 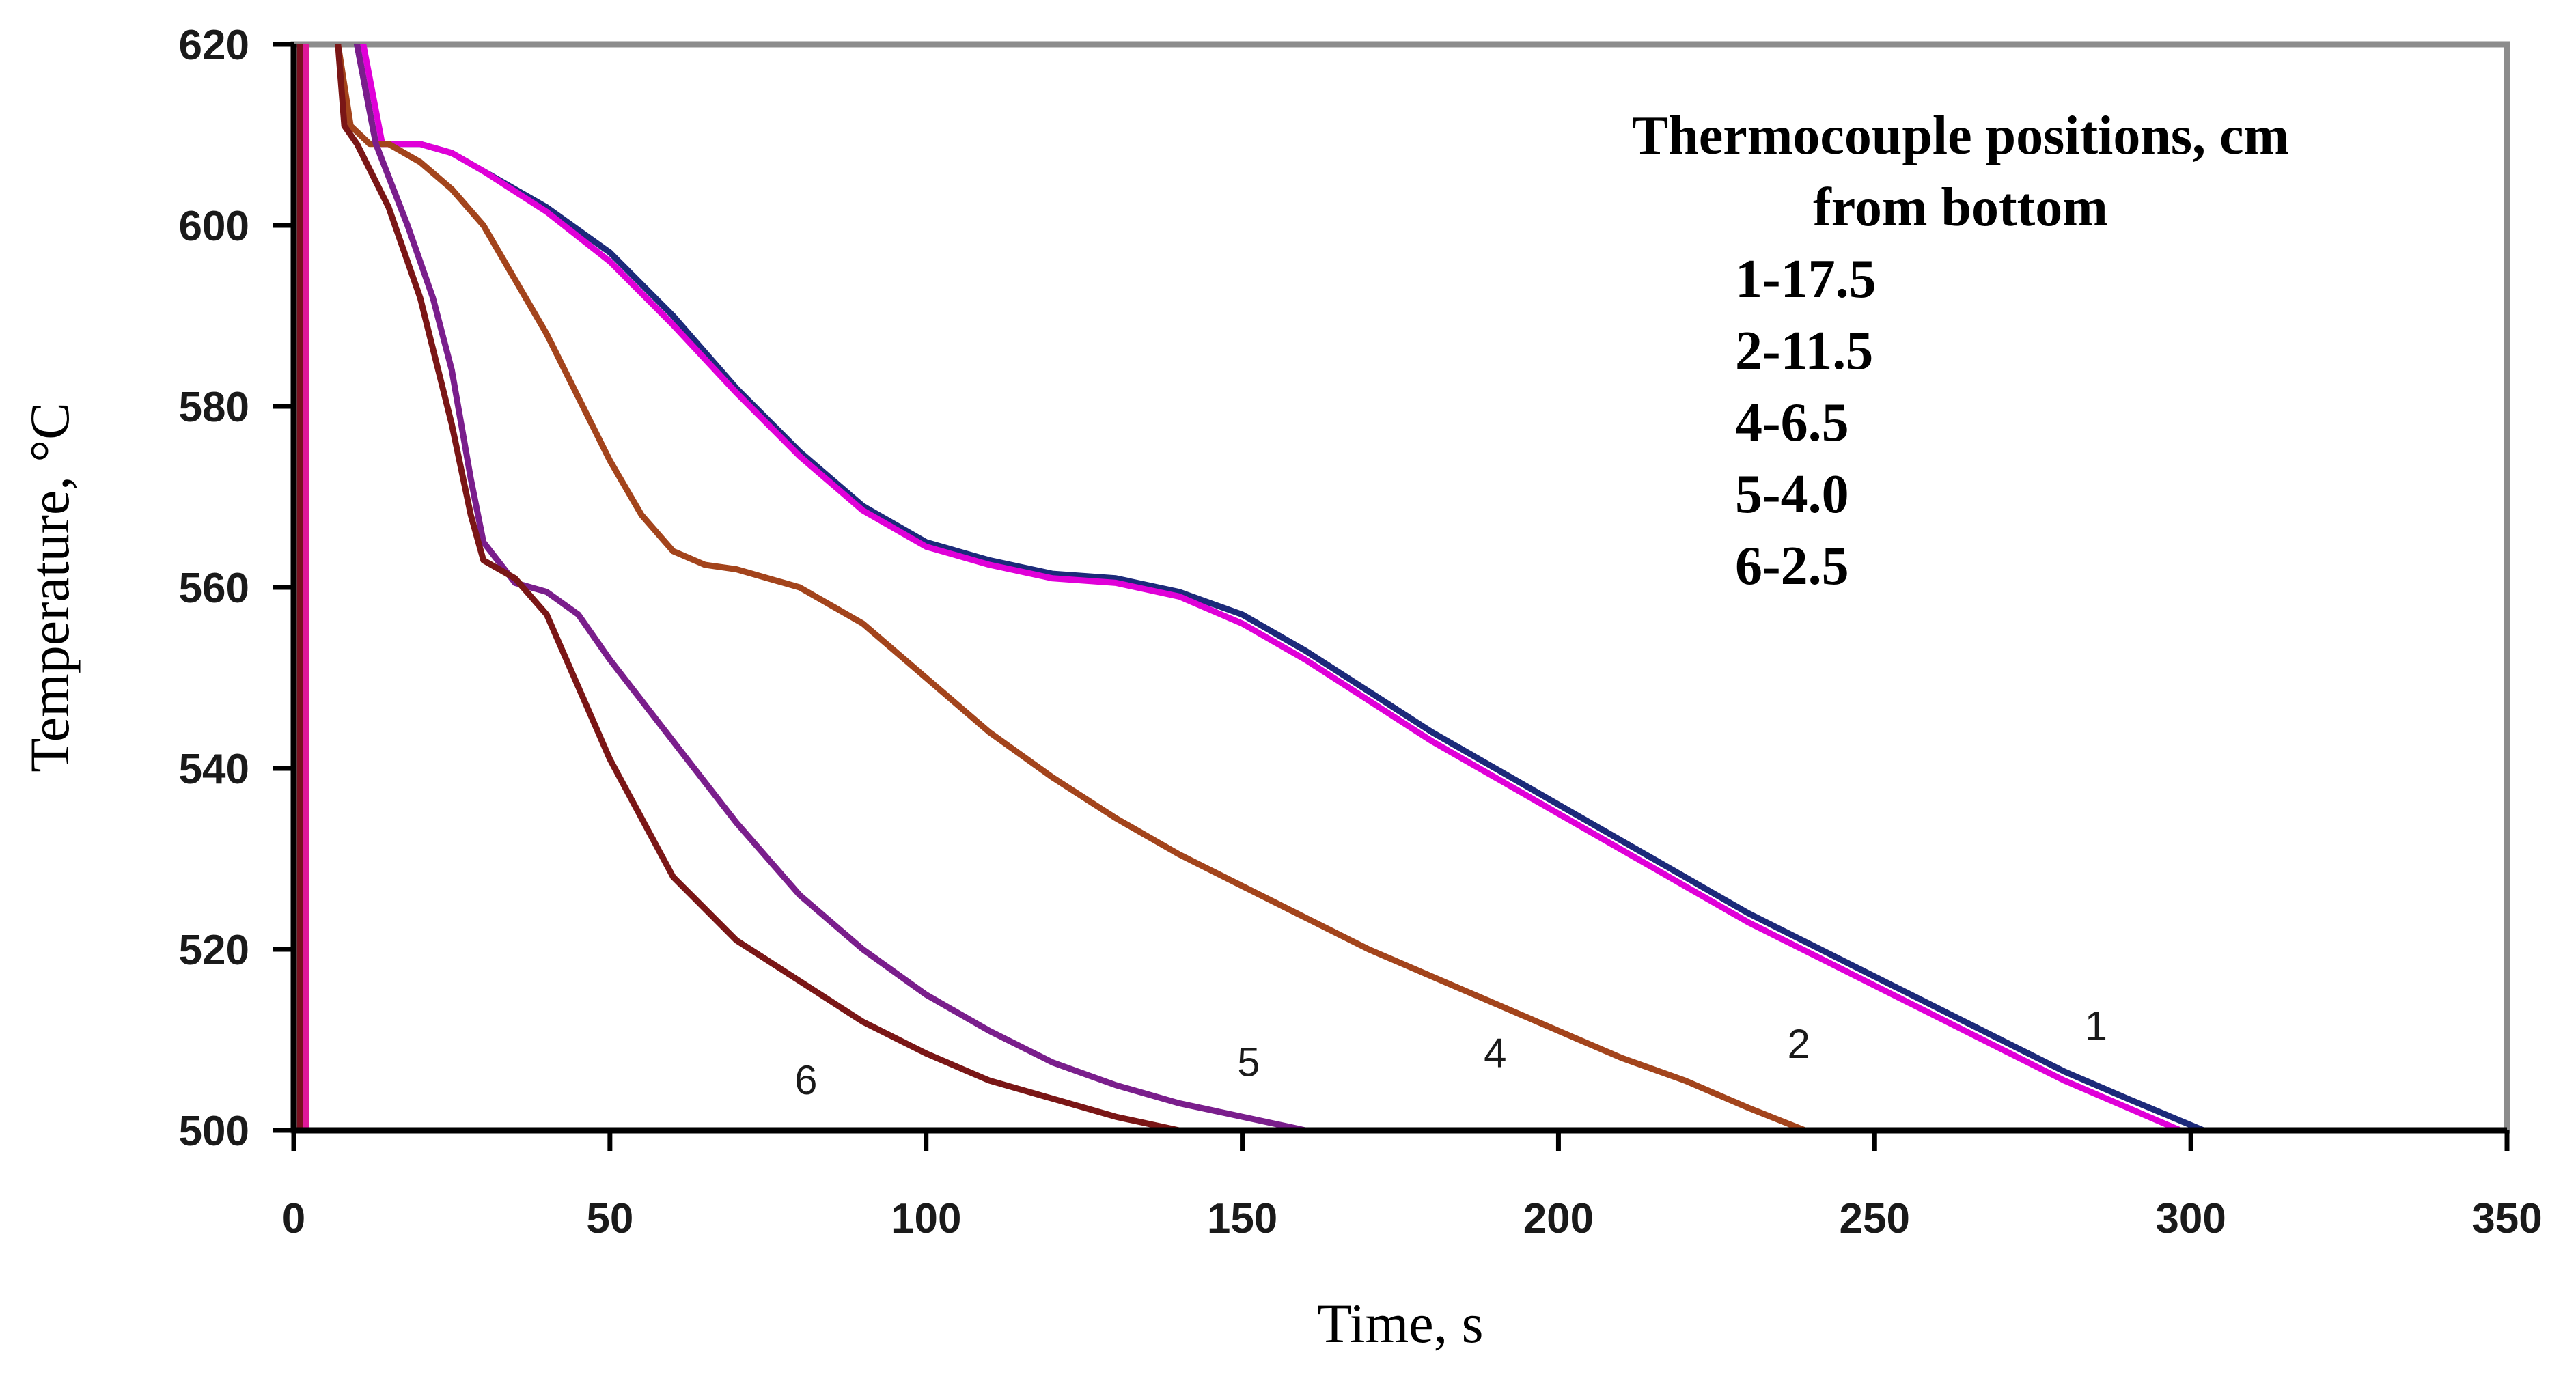 I want to click on y-axis-title: Temperature, °C, so click(x=49, y=587).